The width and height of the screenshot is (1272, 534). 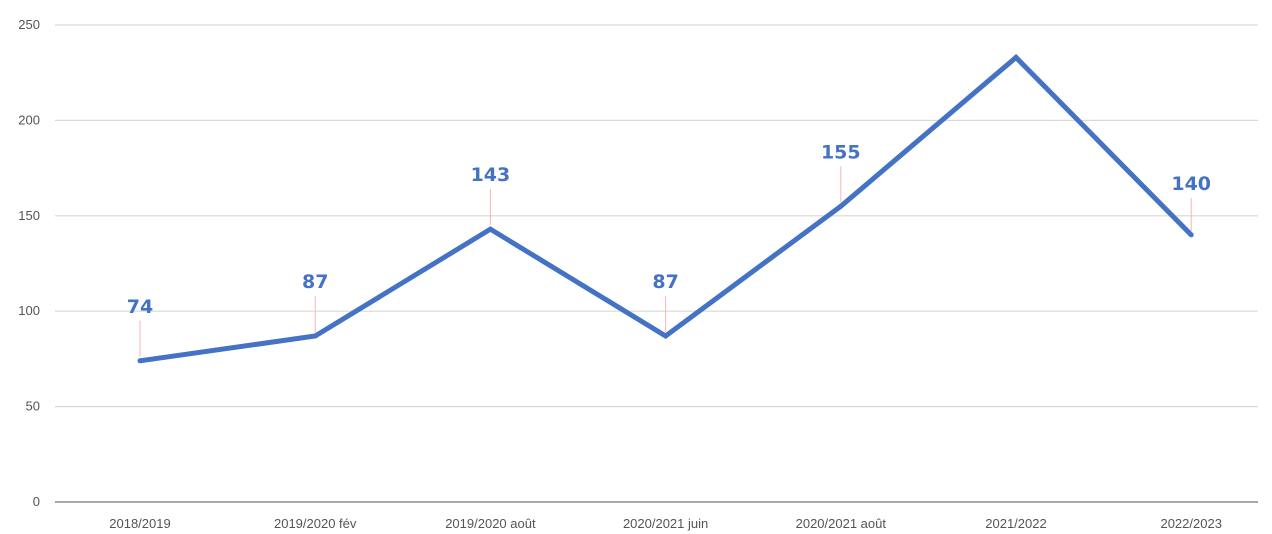 What do you see at coordinates (29, 119) in the screenshot?
I see `y-tick-label: 200` at bounding box center [29, 119].